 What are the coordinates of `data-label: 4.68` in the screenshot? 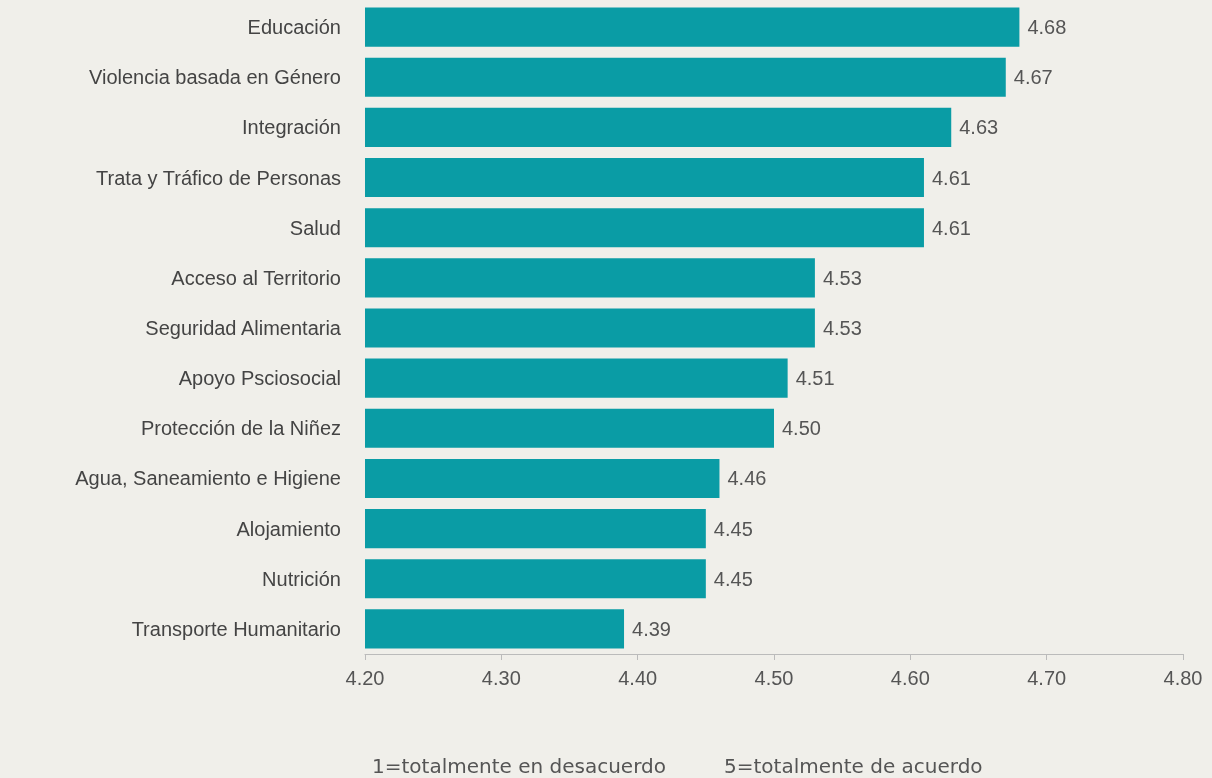 It's located at (1047, 27).